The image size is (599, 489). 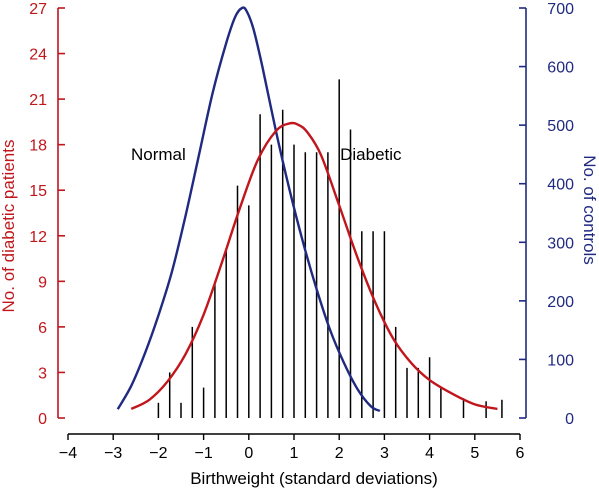 I want to click on right-y-axis-title: No. of controls, so click(x=589, y=210).